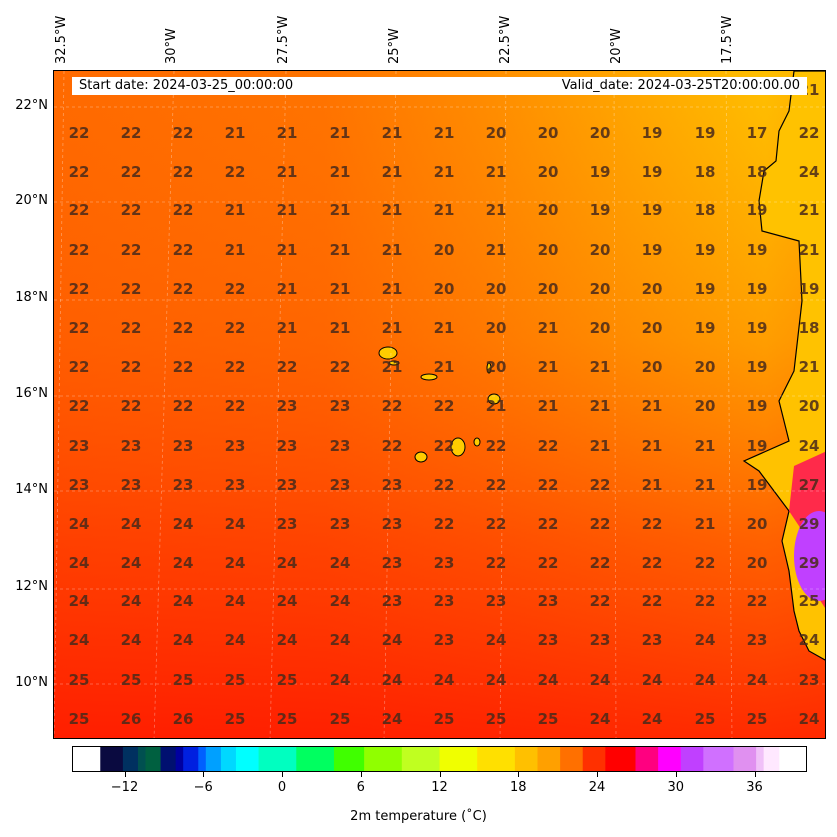 The width and height of the screenshot is (837, 837). I want to click on valid-date-text: Valid_date: 2024-03-25T20:00:00.00, so click(680, 85).